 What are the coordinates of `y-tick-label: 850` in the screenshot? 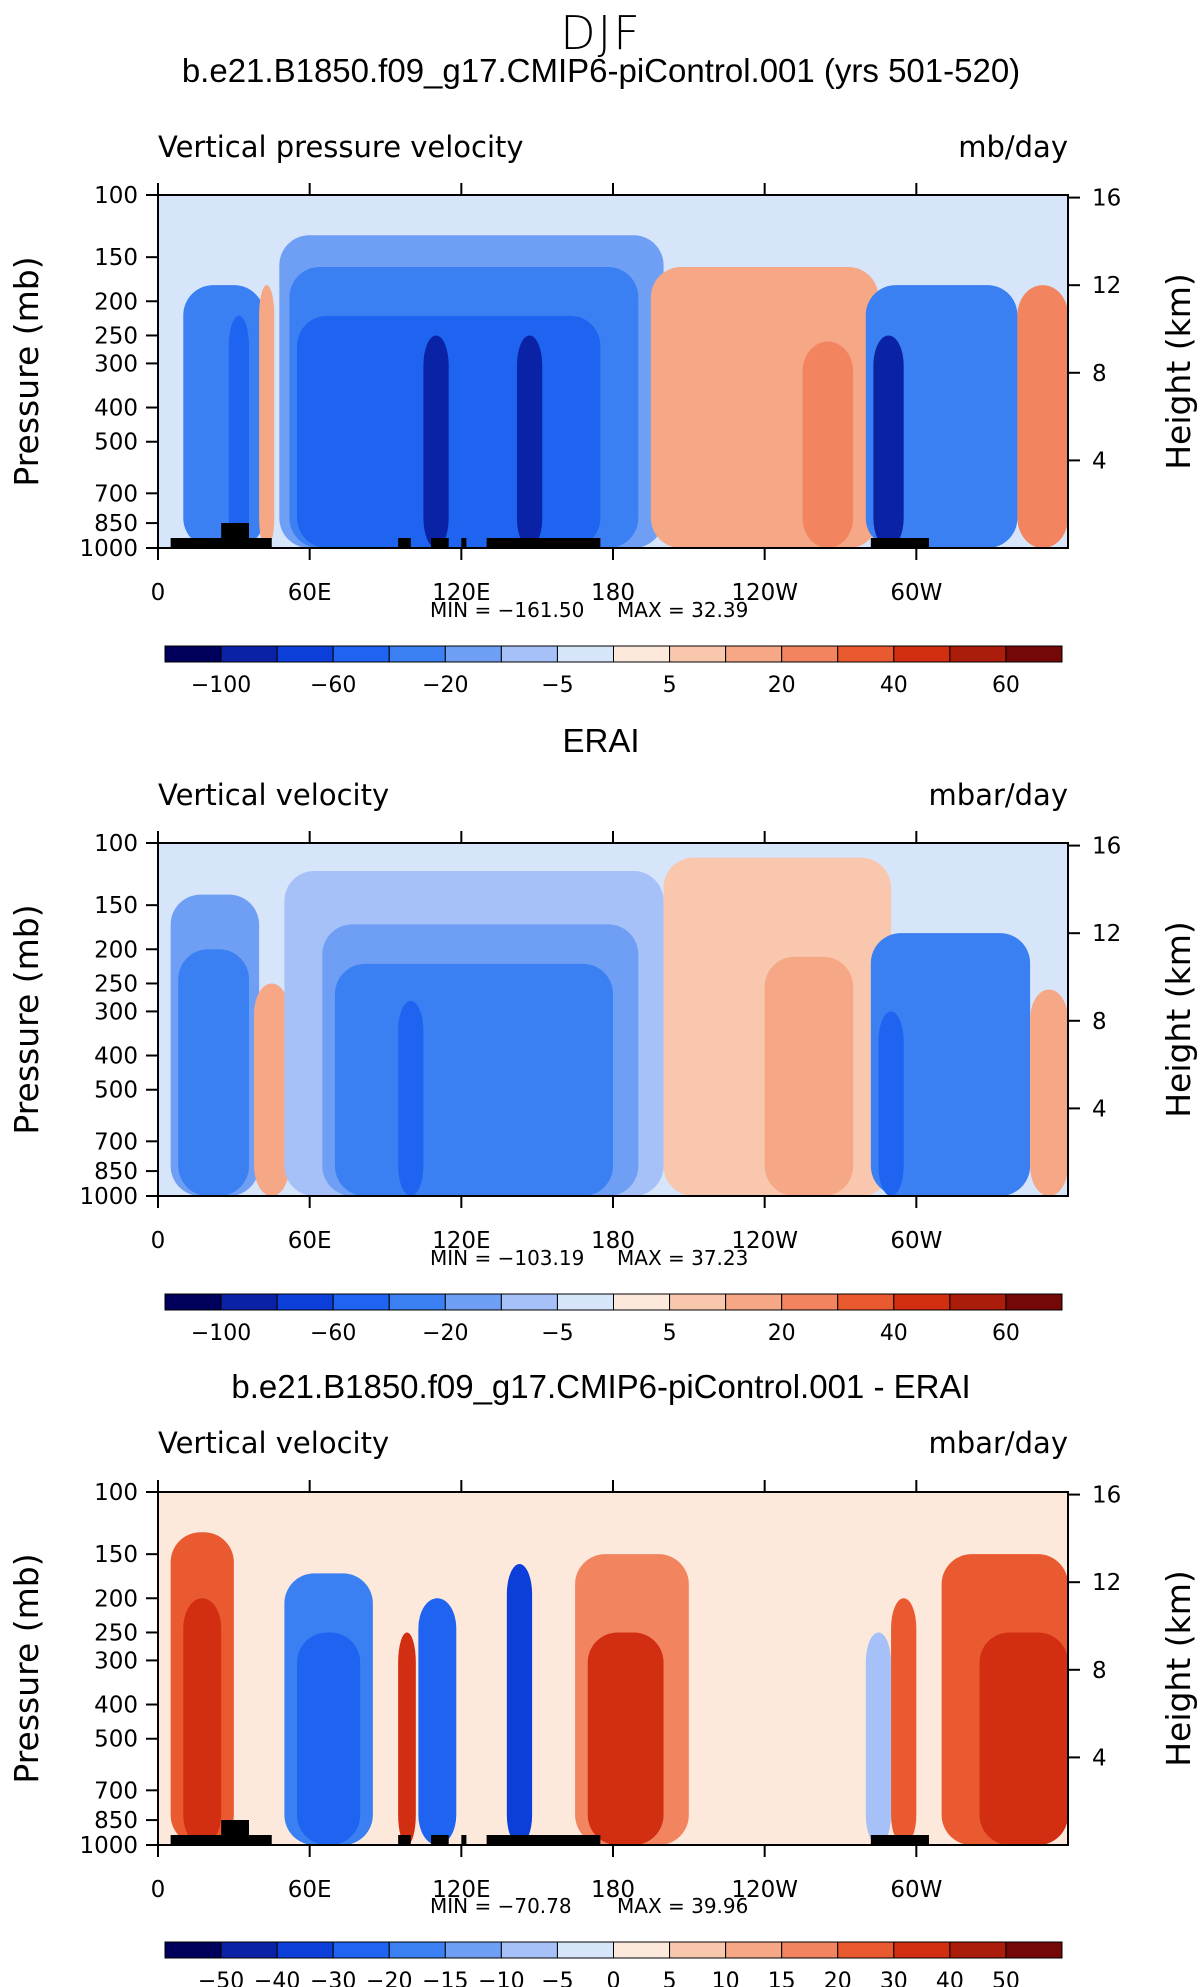 It's located at (116, 524).